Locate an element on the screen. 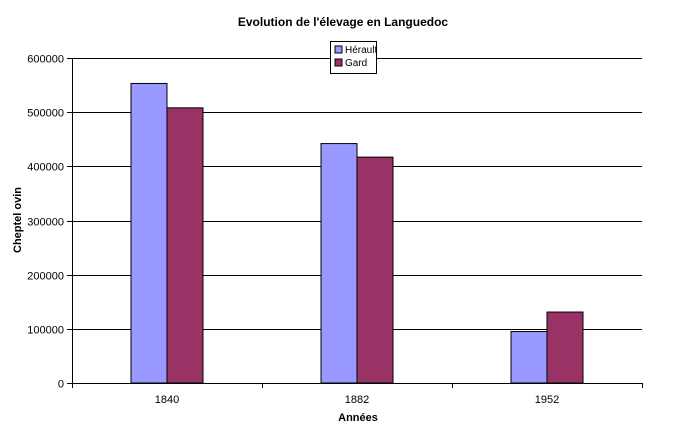  bar-hrault-1952 is located at coordinates (529, 357).